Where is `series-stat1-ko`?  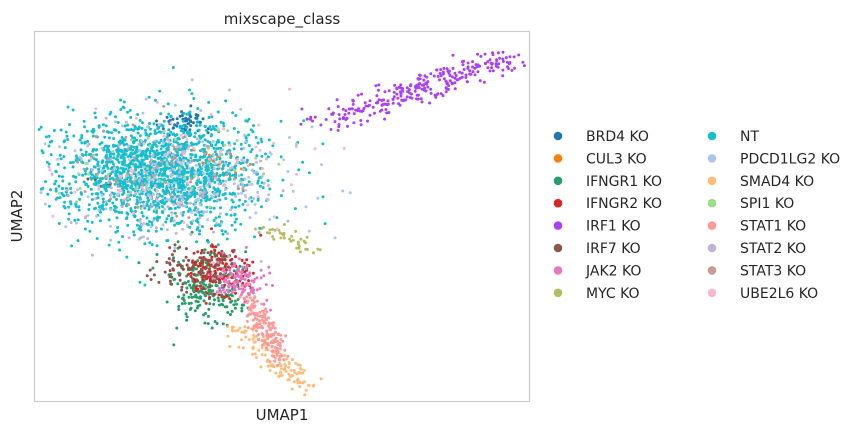
series-stat1-ko is located at coordinates (264, 324).